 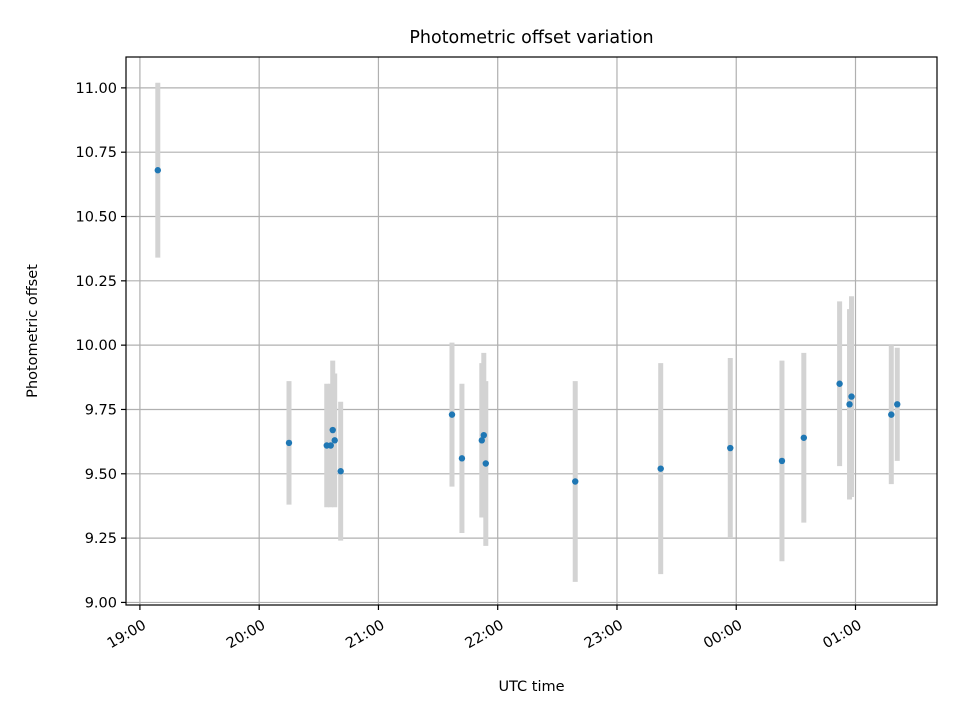 What do you see at coordinates (101, 539) in the screenshot?
I see `y-tick-label: 9.25` at bounding box center [101, 539].